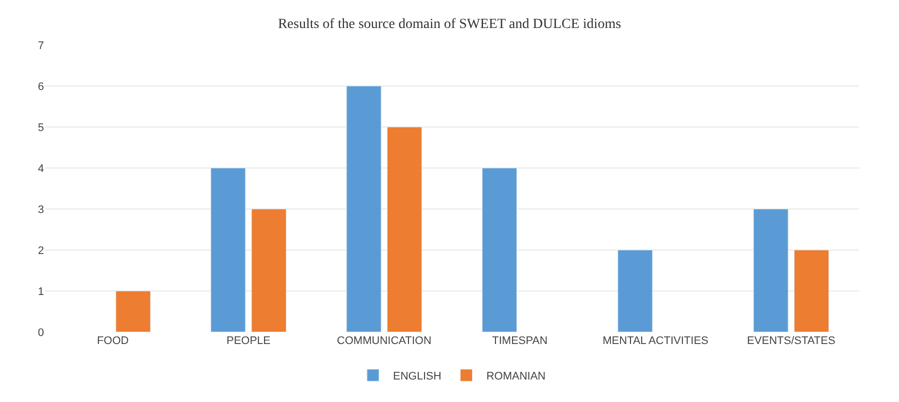 The image size is (899, 402). Describe the element at coordinates (417, 376) in the screenshot. I see `legend-label: ENGLISH` at that location.